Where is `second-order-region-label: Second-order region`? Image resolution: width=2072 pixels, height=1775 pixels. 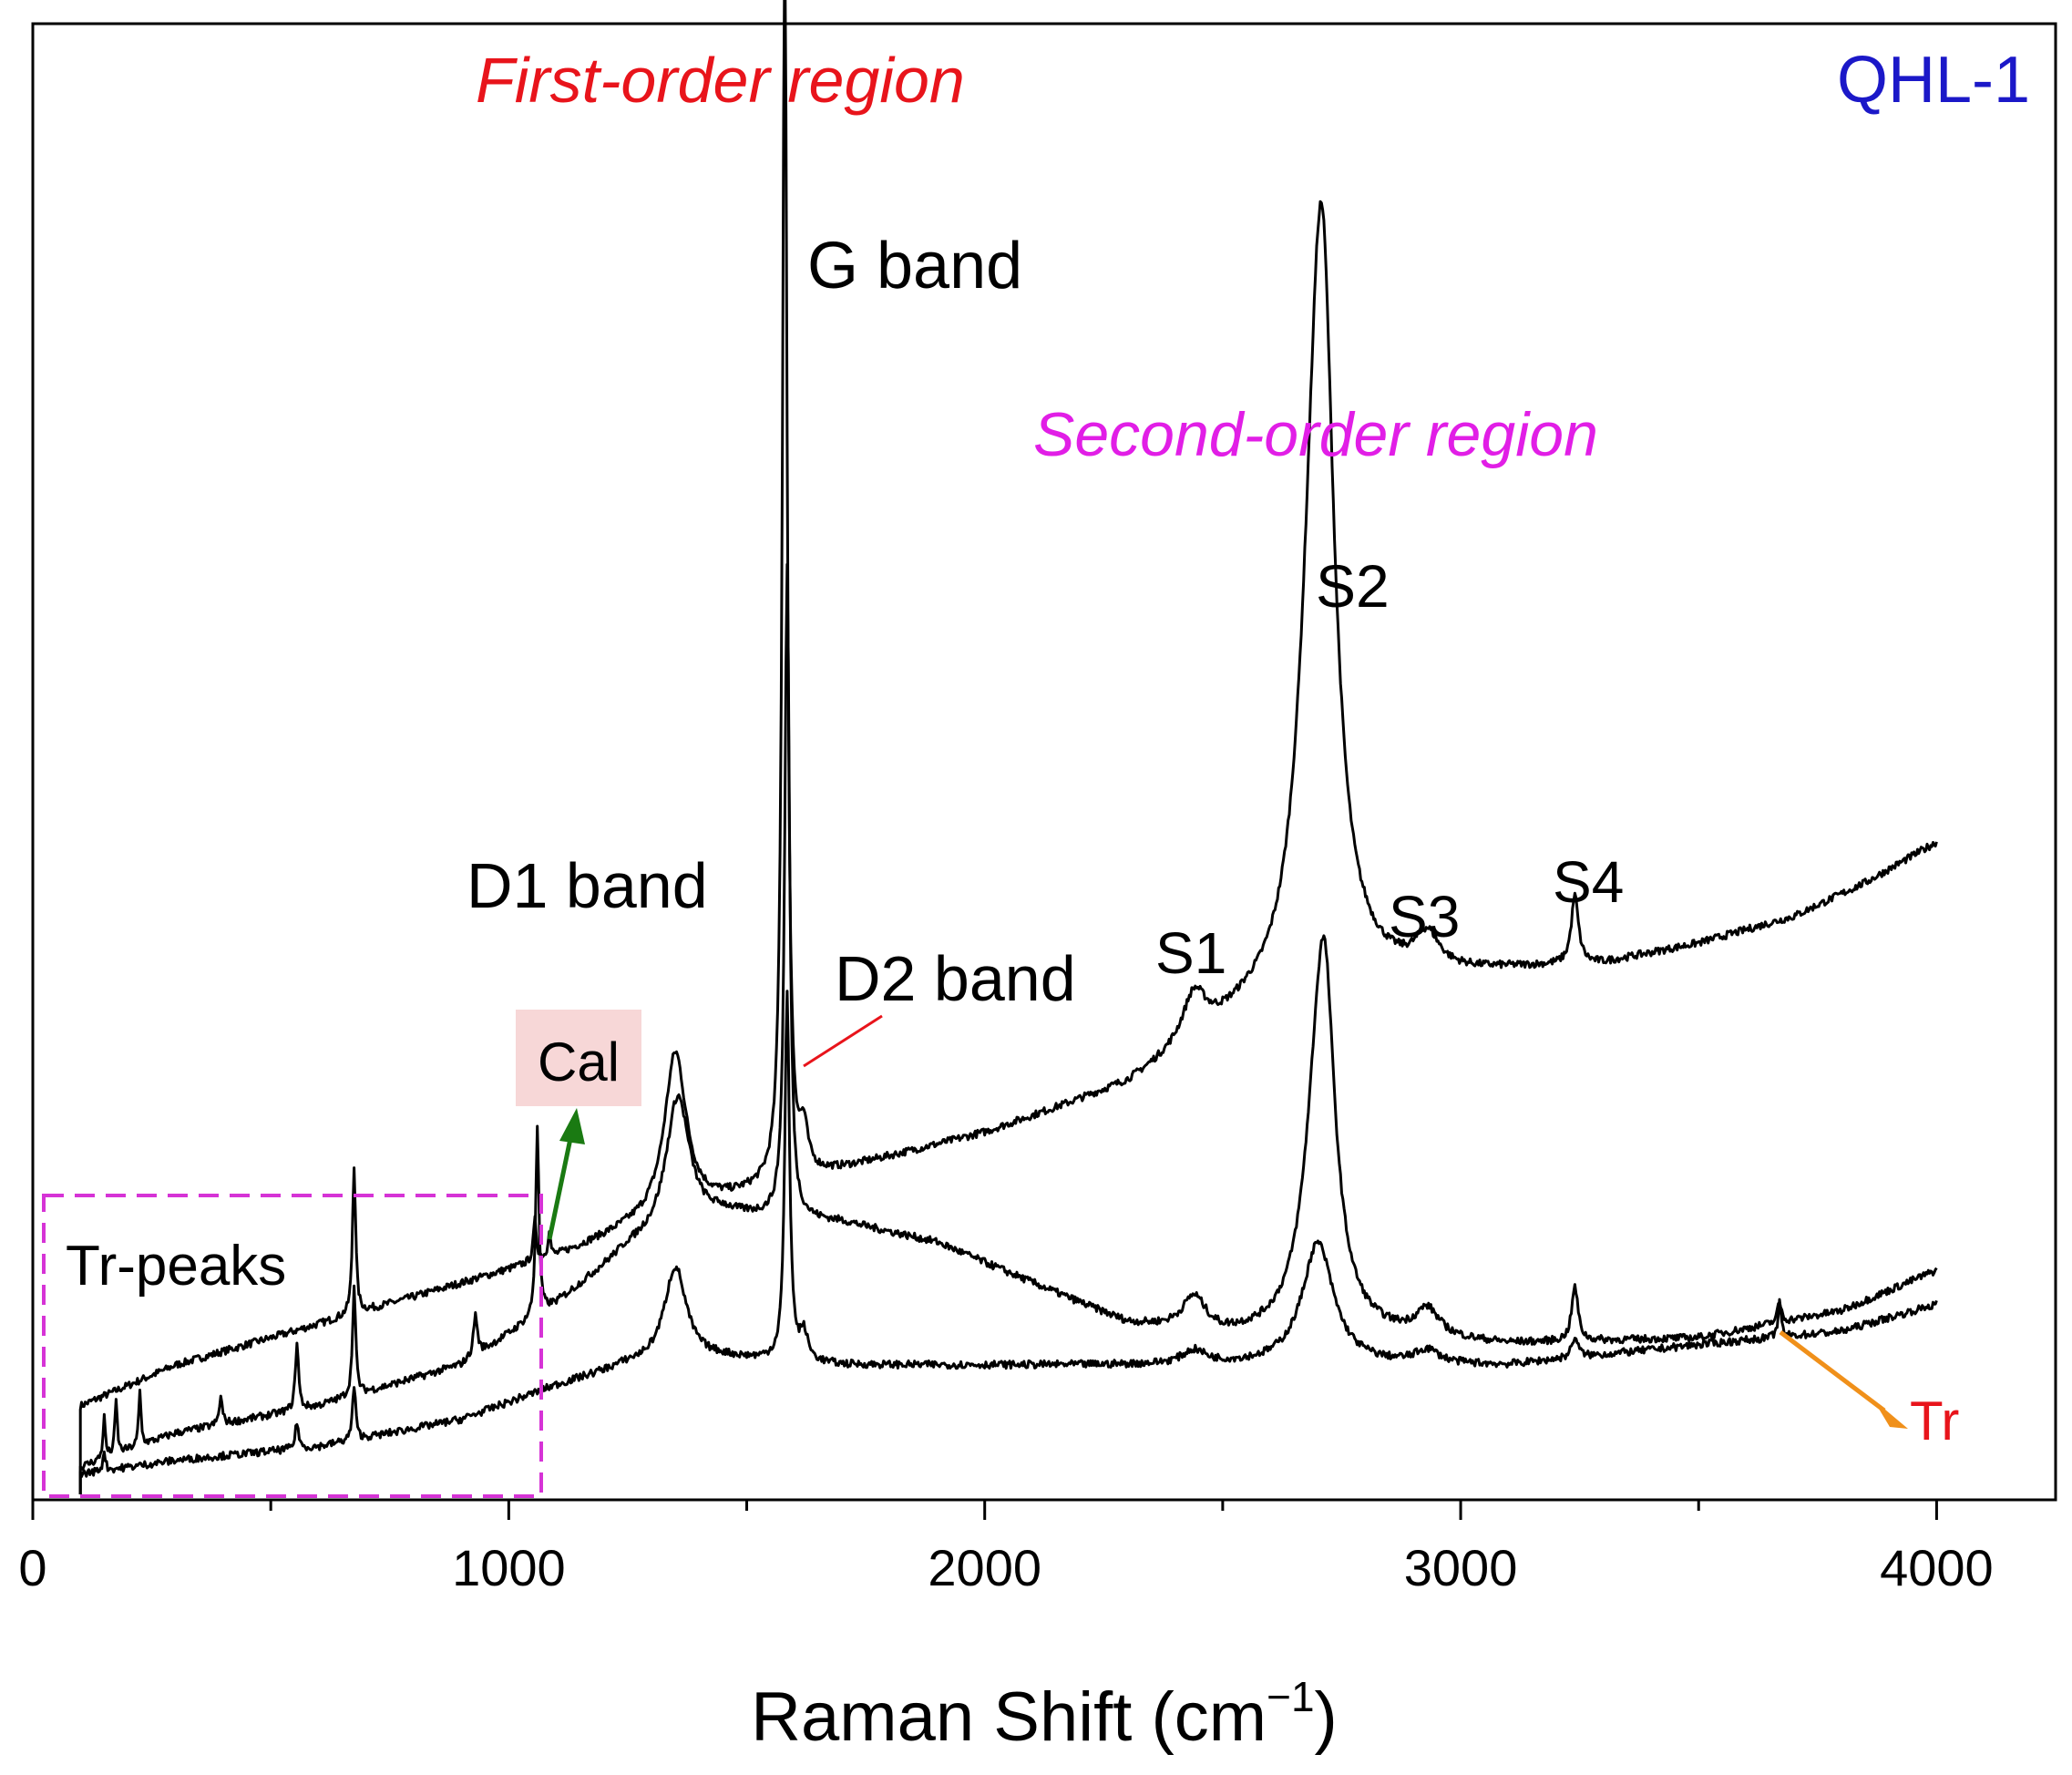
second-order-region-label: Second-order region is located at coordinates (1315, 434).